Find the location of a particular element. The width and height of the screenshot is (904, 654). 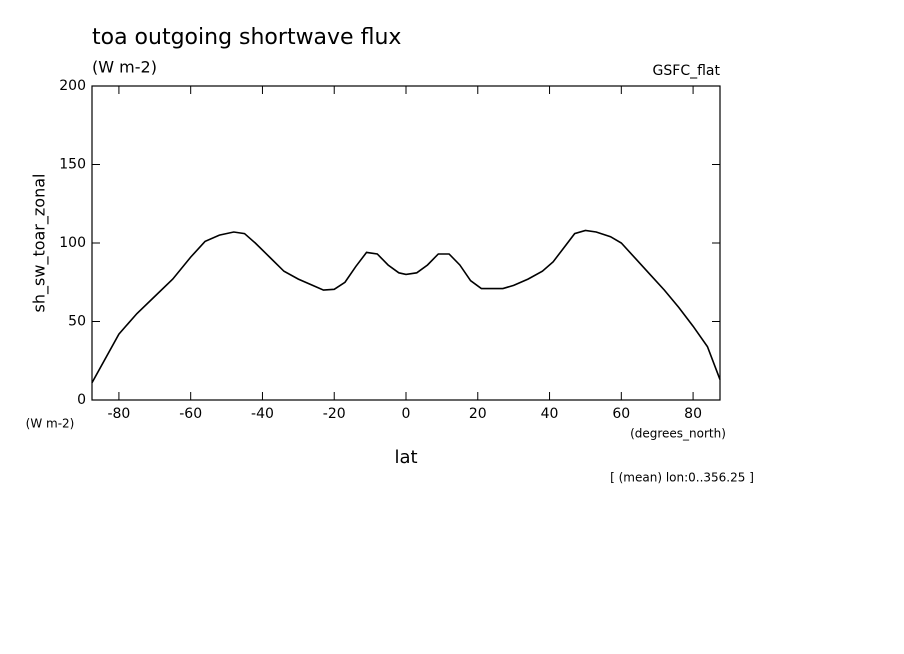

x-tick-label: -80 is located at coordinates (118, 414).